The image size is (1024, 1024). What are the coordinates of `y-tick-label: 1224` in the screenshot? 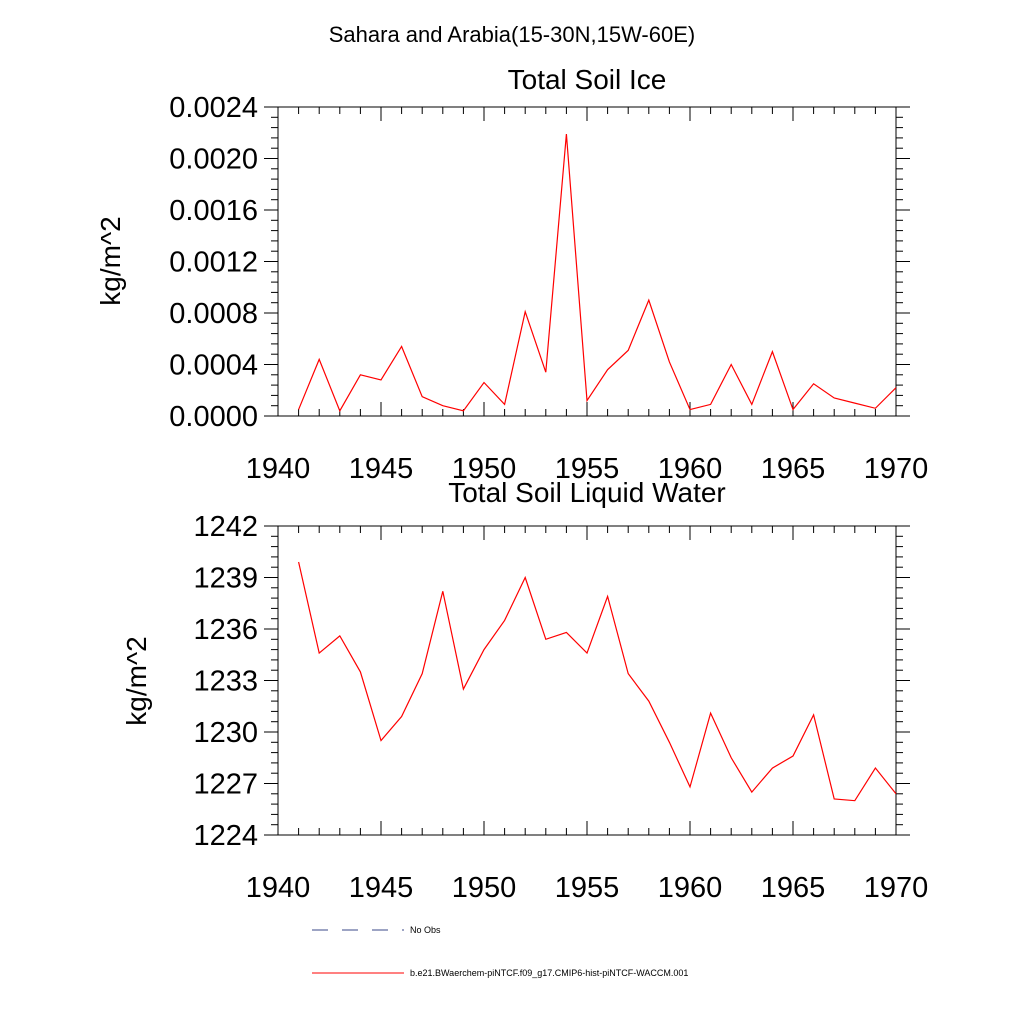 It's located at (225, 836).